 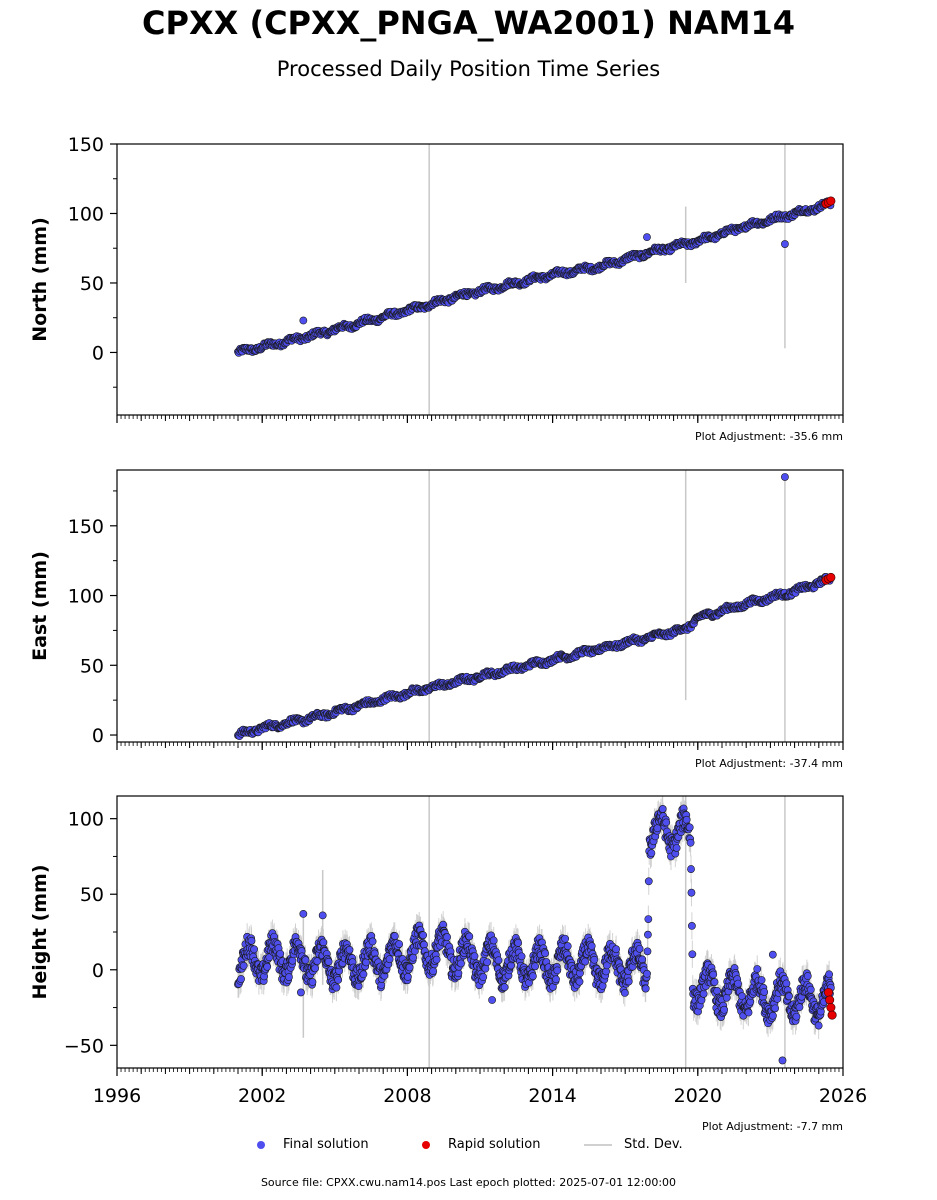 I want to click on y-tick-label: 50, so click(x=92, y=895).